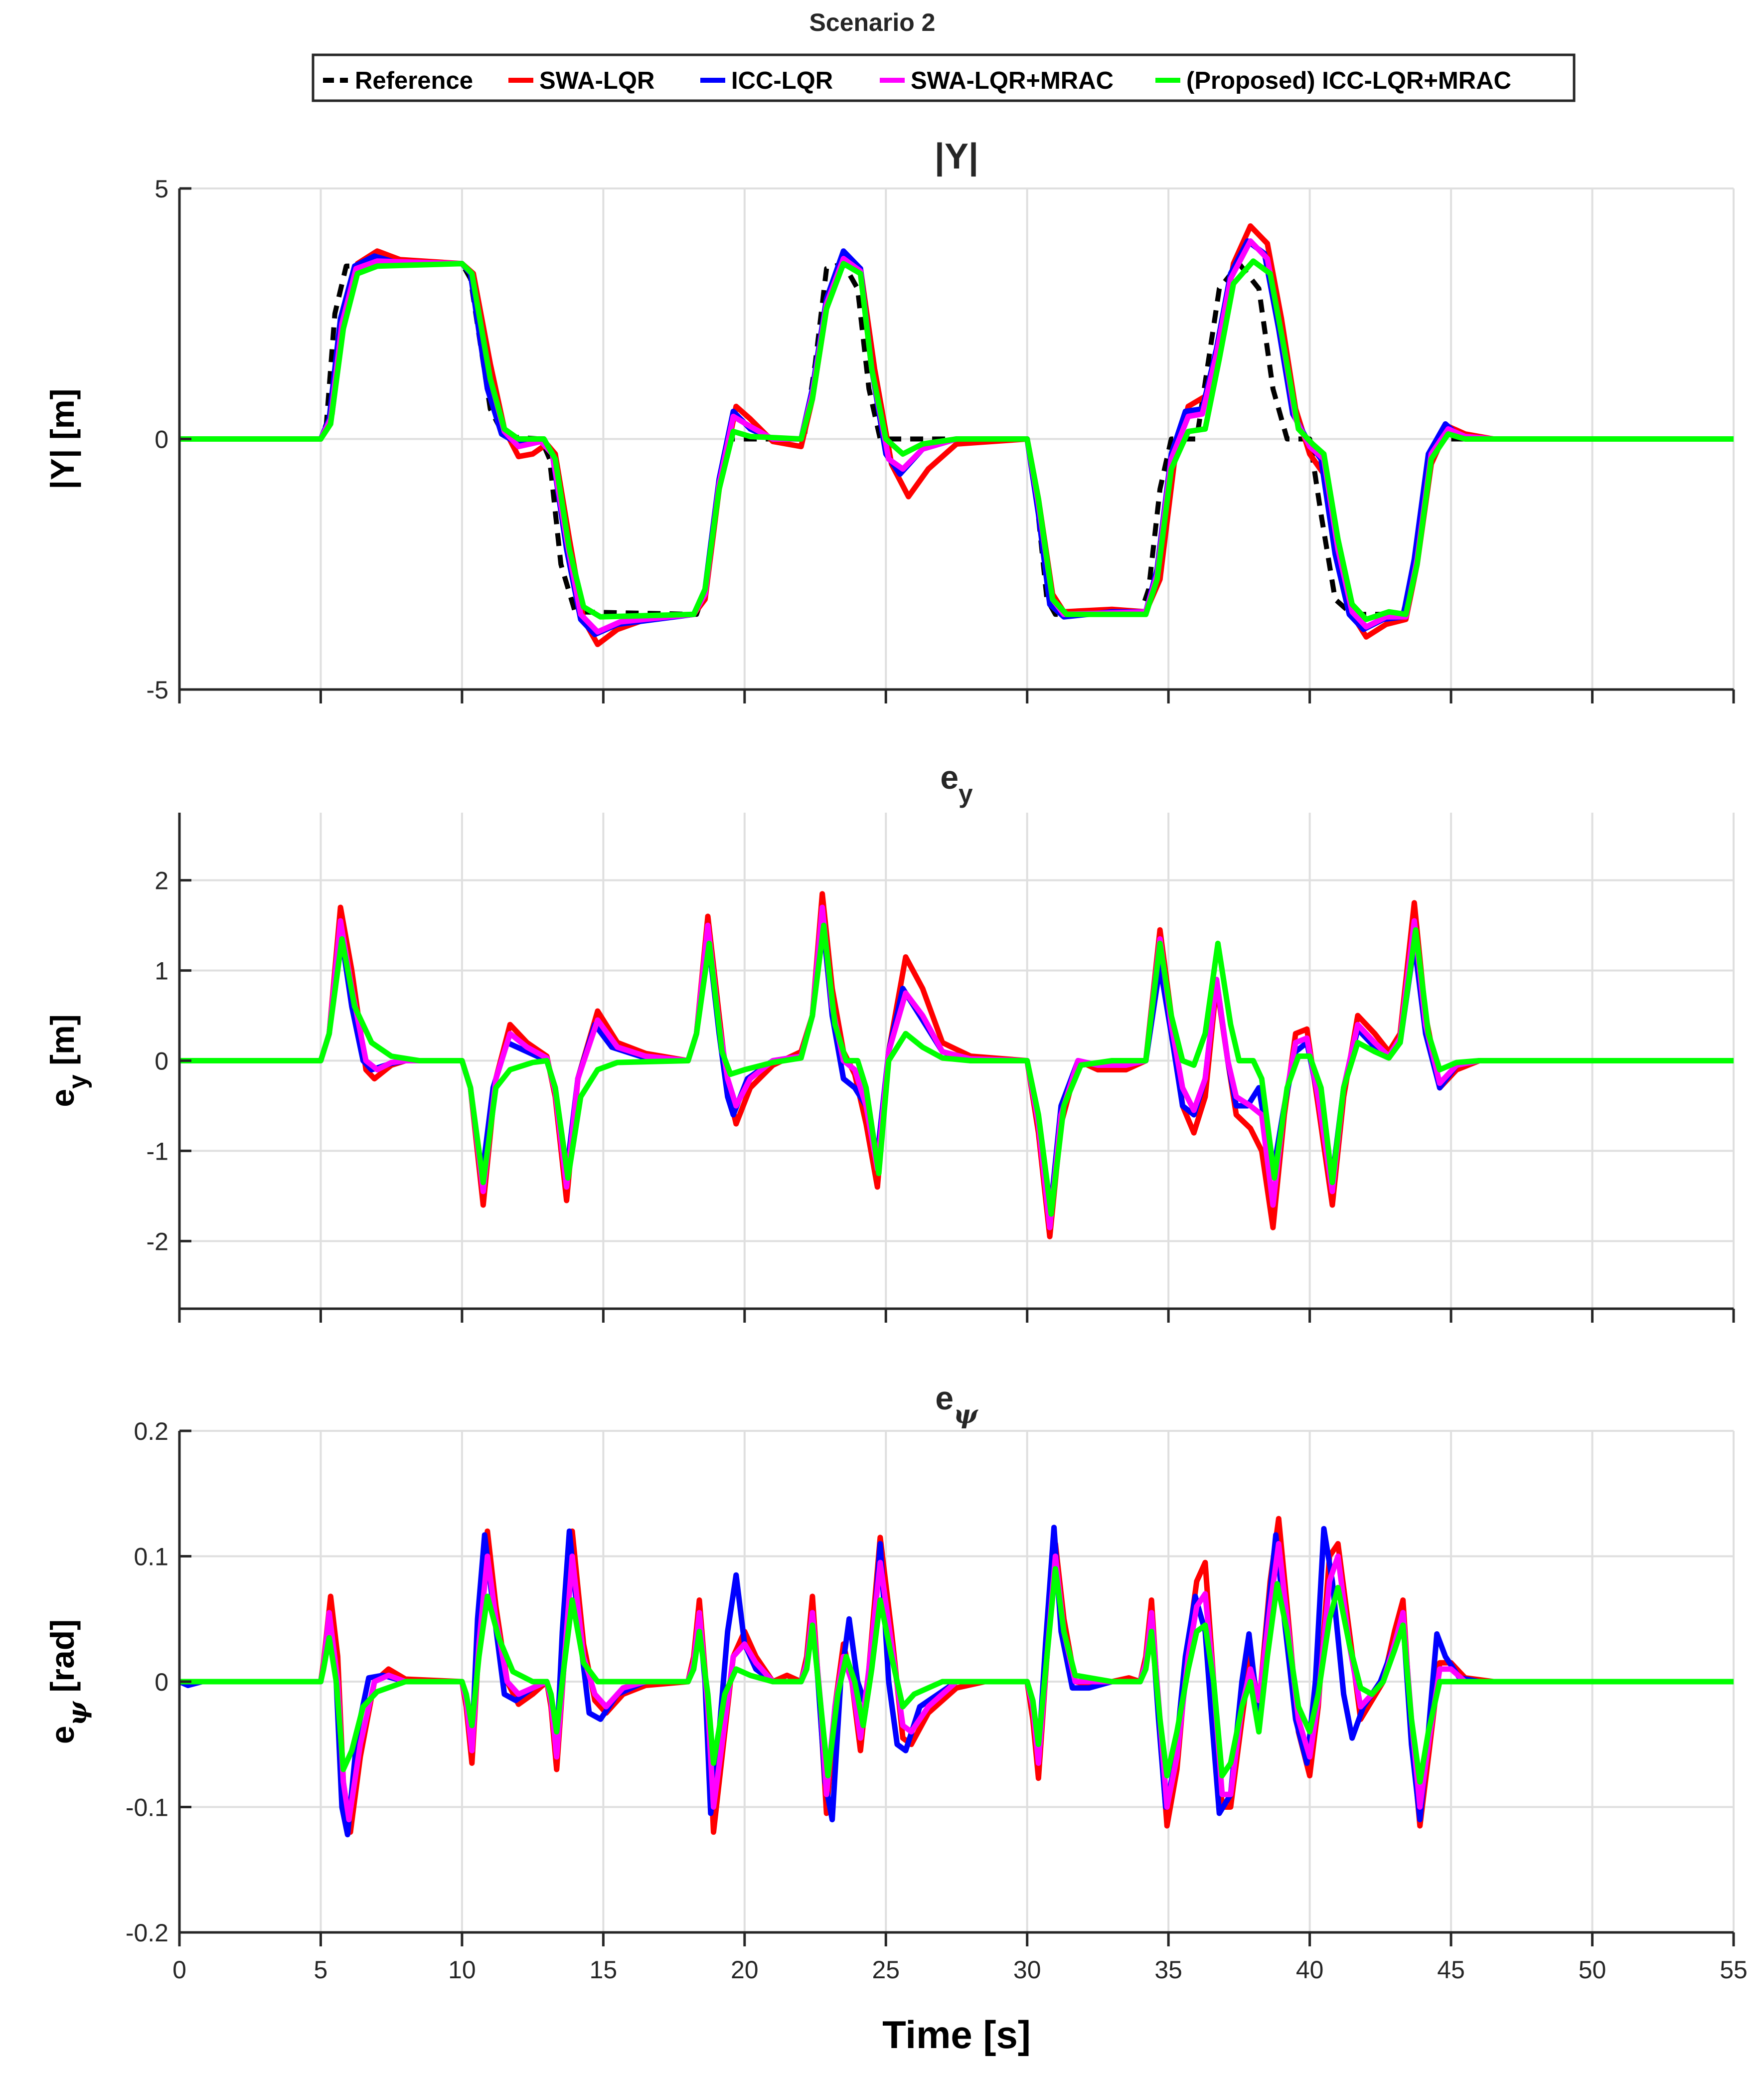 This screenshot has height=2074, width=1764. I want to click on panel-2-title-main: e, so click(949, 777).